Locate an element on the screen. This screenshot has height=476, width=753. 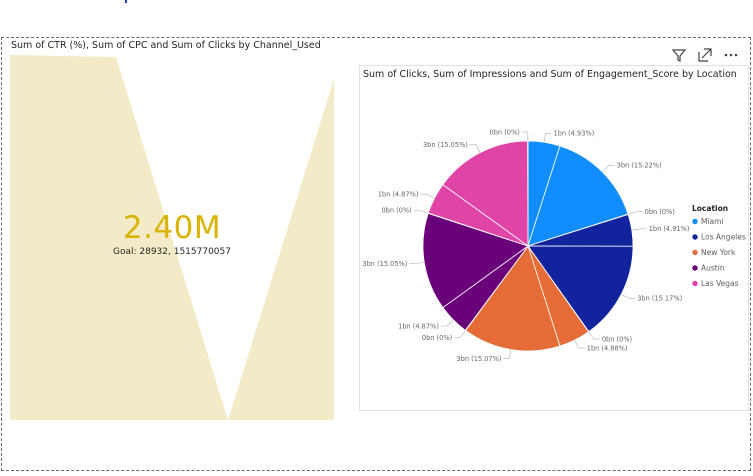
canvas-marker is located at coordinates (126, 1).